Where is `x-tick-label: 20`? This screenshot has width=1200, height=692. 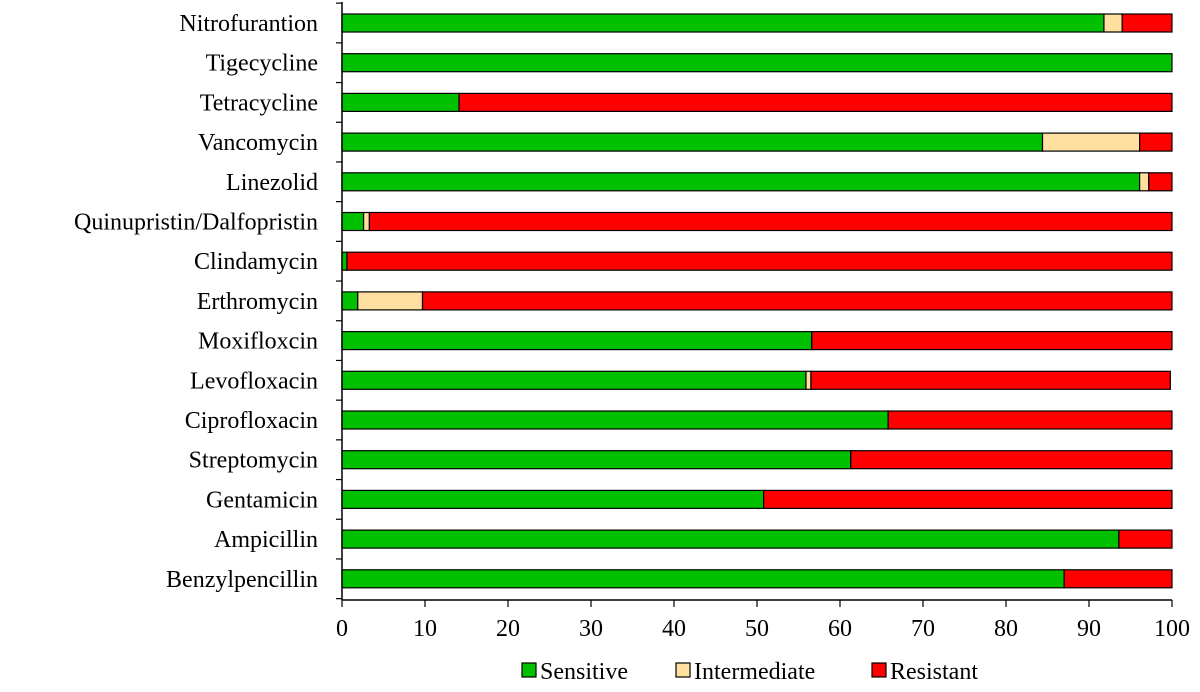
x-tick-label: 20 is located at coordinates (508, 629).